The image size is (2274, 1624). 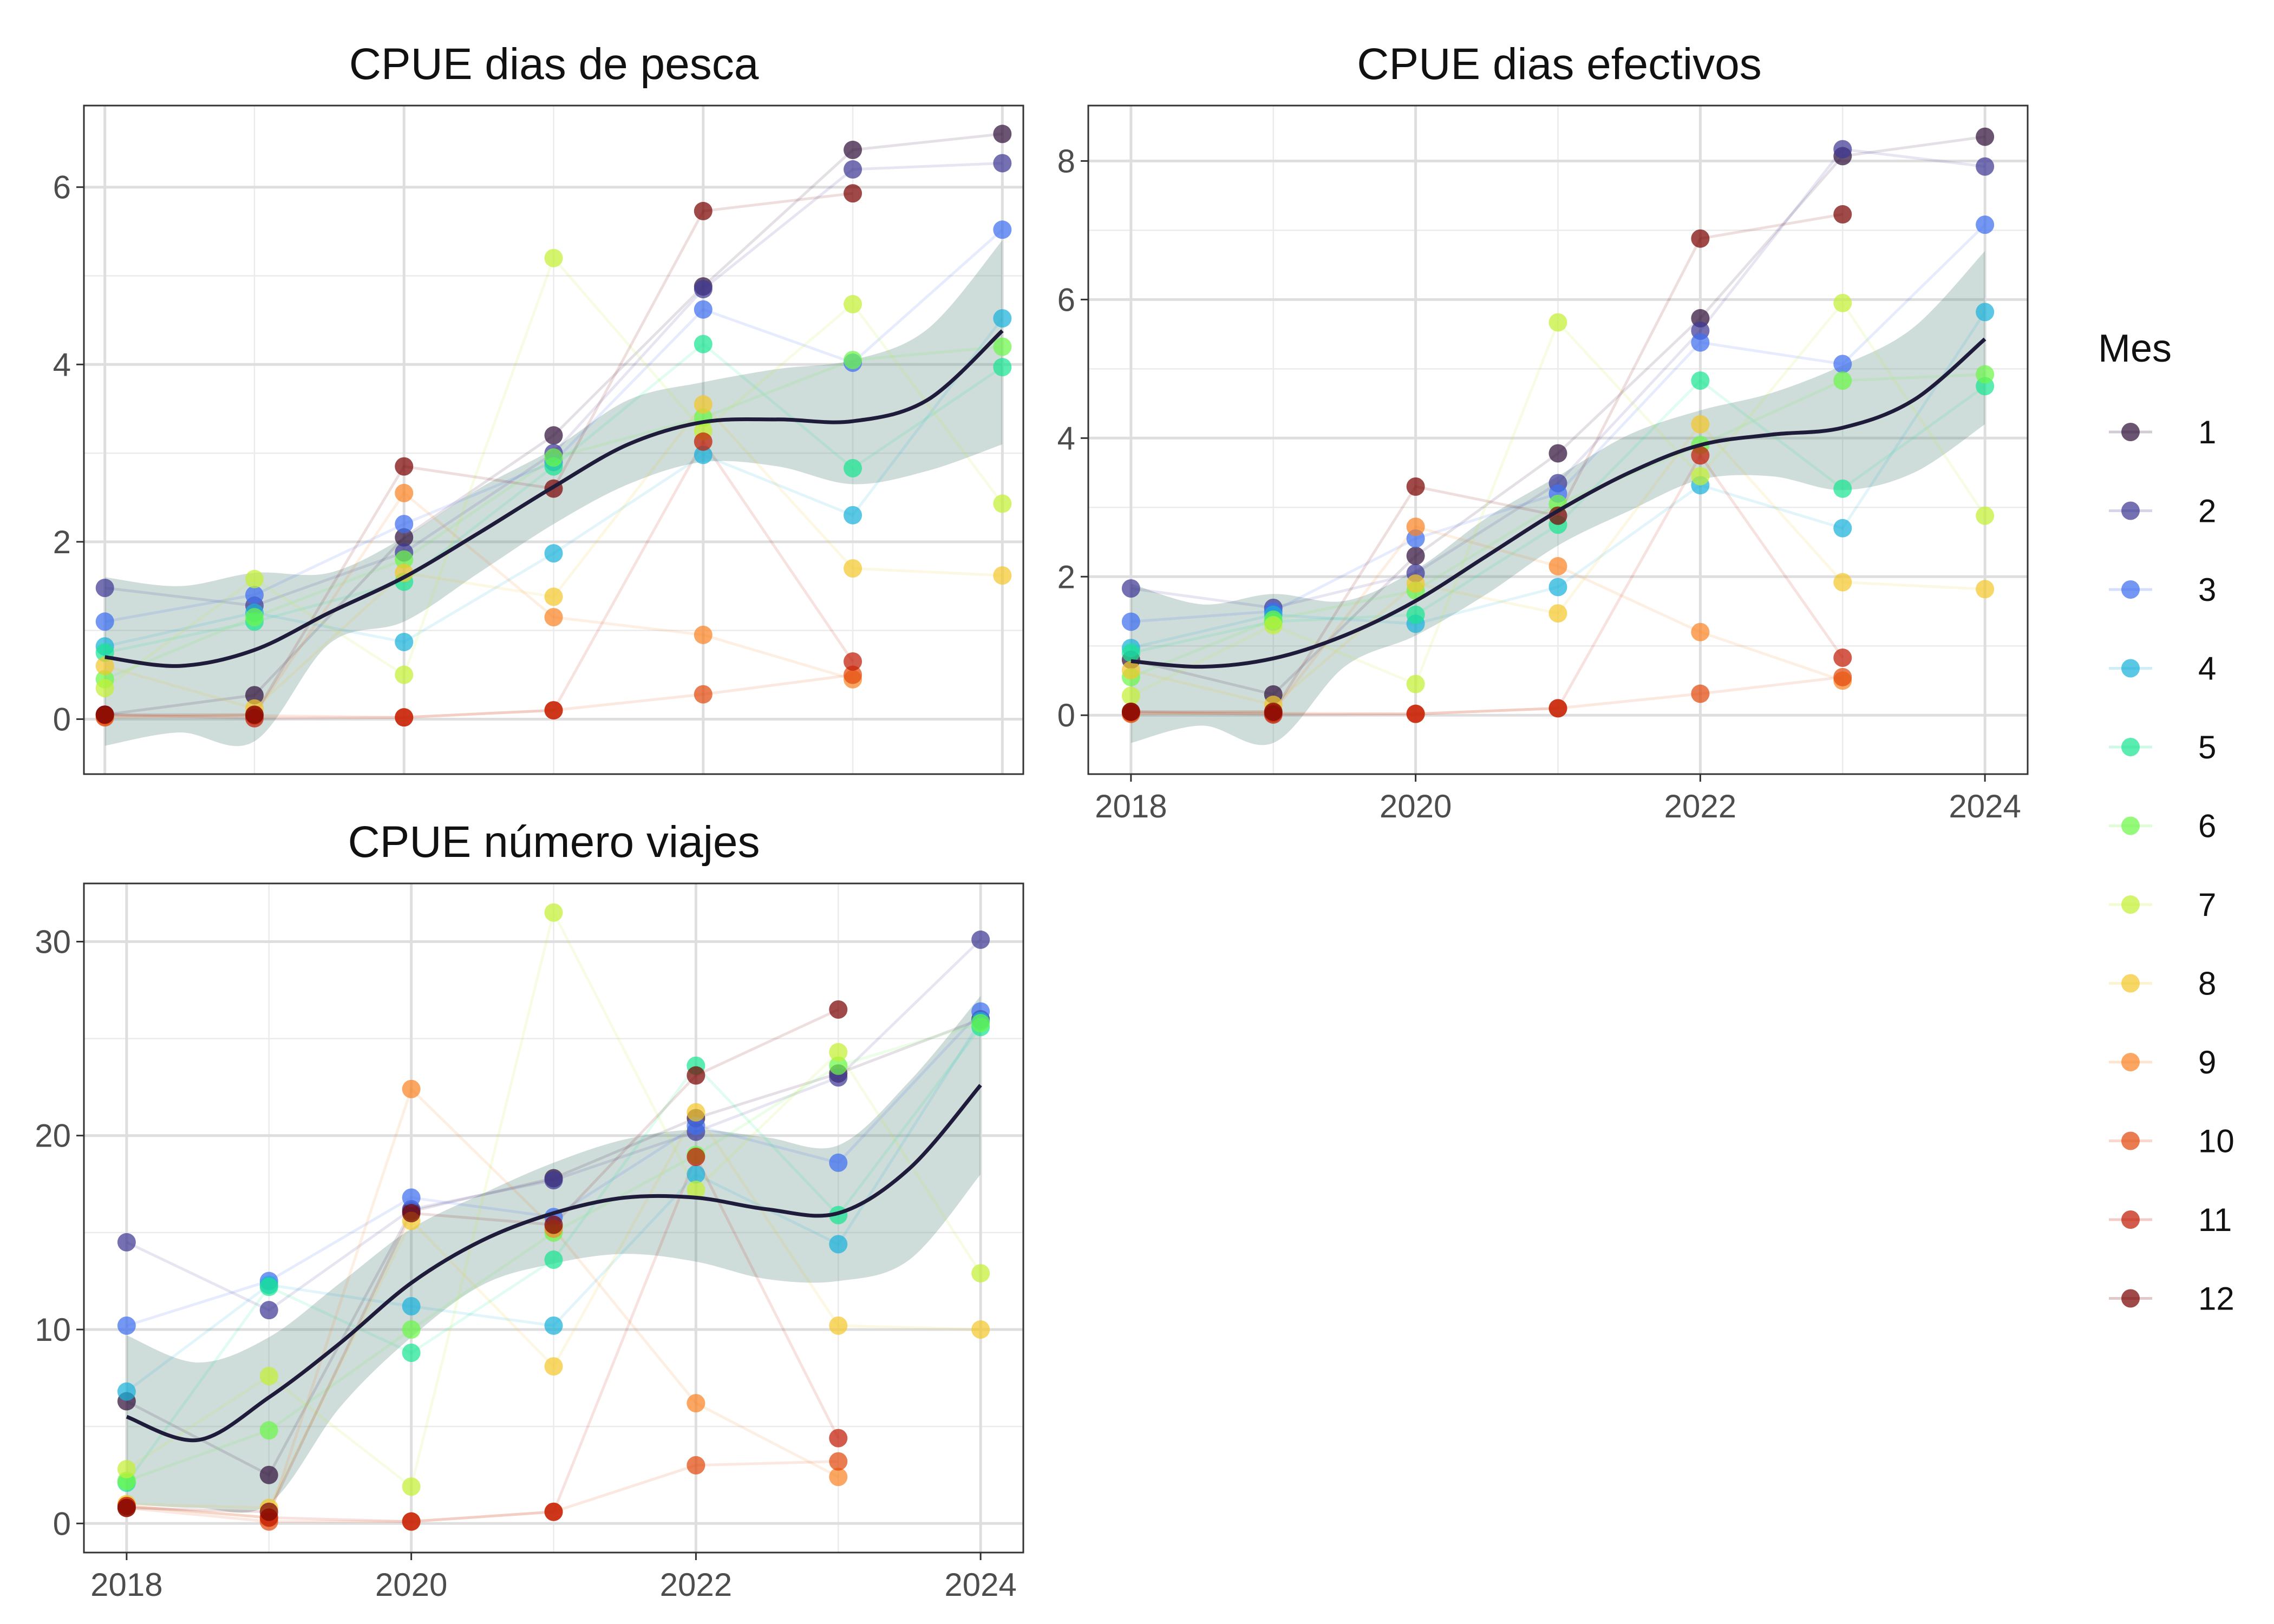 What do you see at coordinates (1066, 577) in the screenshot?
I see `y-tick-label: 2` at bounding box center [1066, 577].